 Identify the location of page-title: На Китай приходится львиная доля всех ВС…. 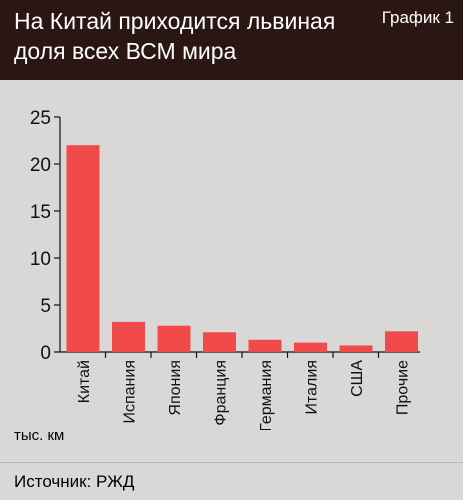
(175, 36).